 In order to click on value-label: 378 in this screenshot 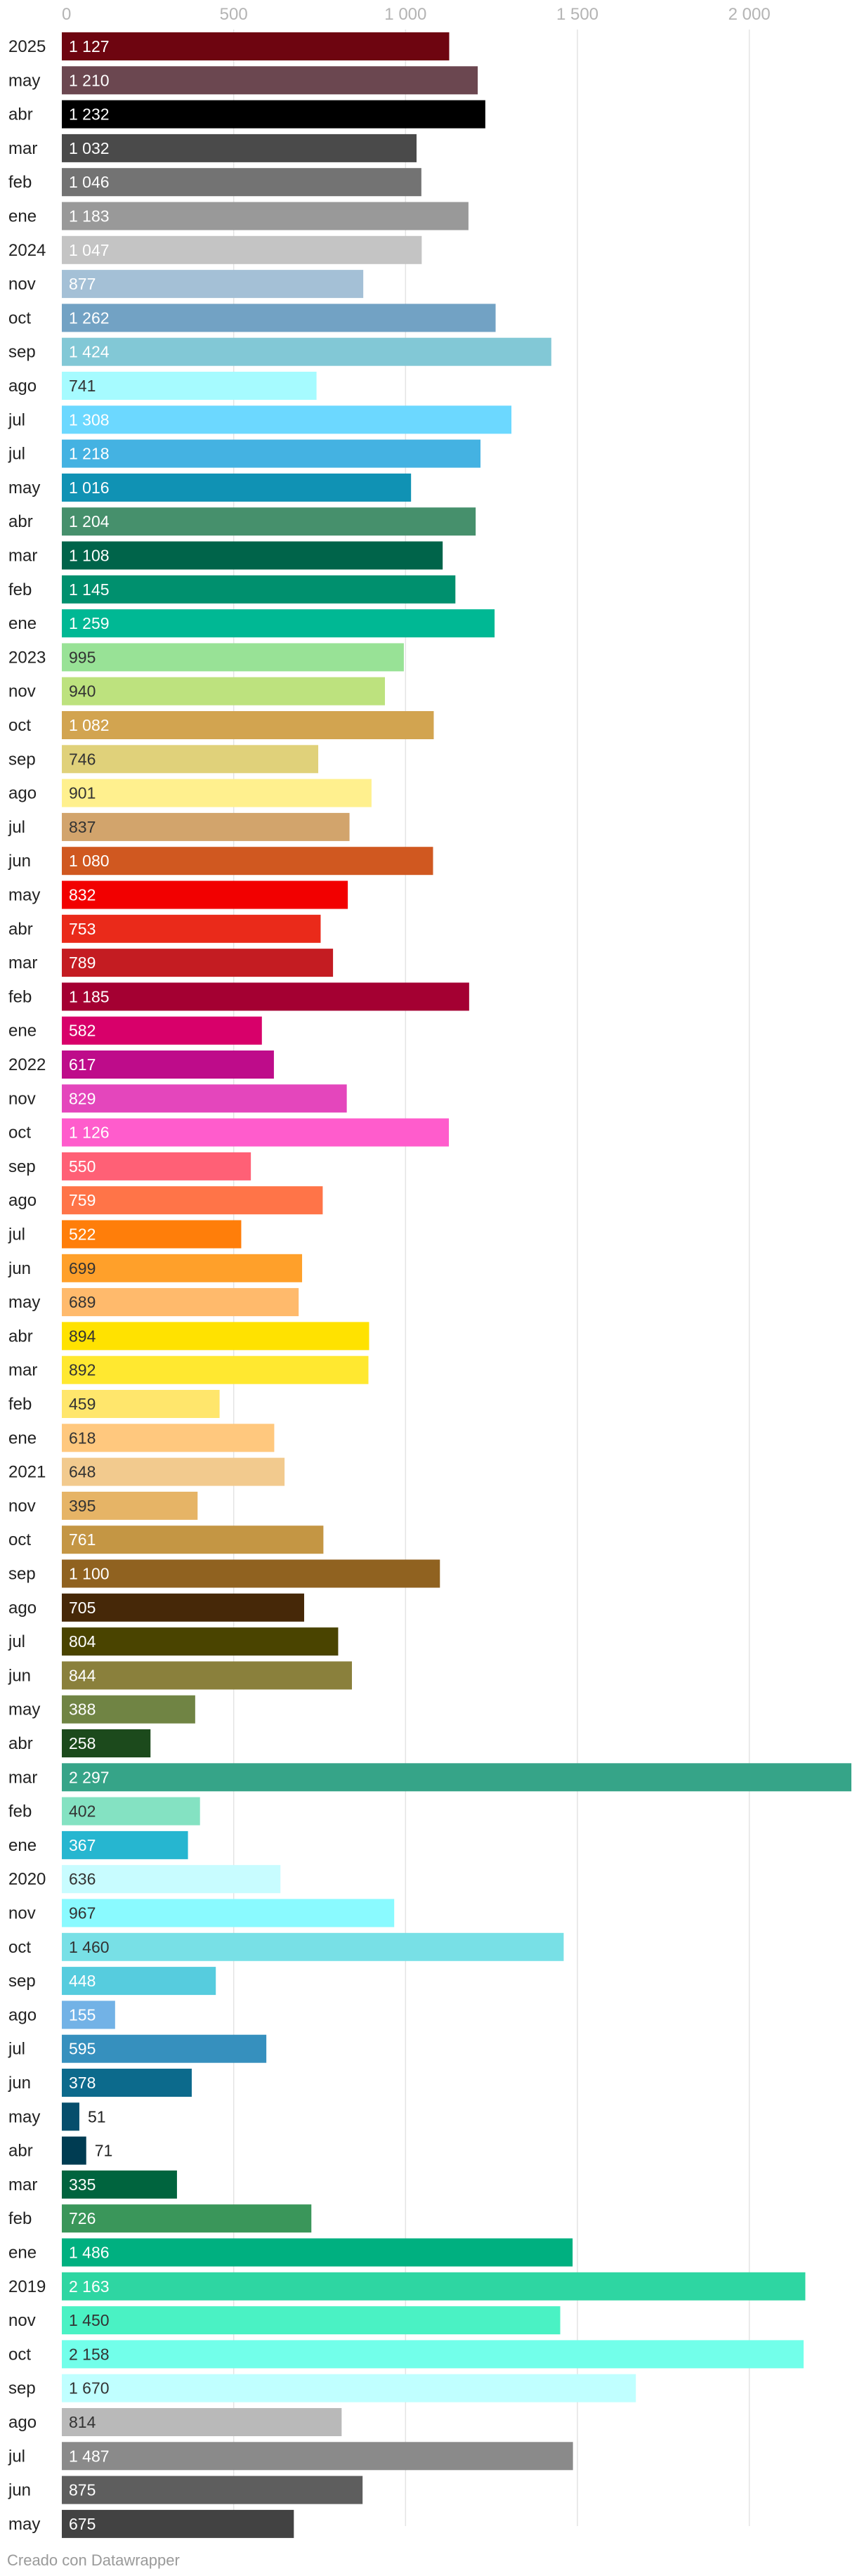, I will do `click(83, 2083)`.